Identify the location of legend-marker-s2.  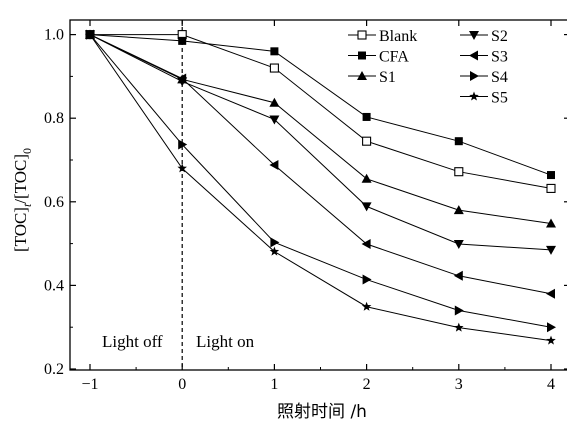
(474, 35).